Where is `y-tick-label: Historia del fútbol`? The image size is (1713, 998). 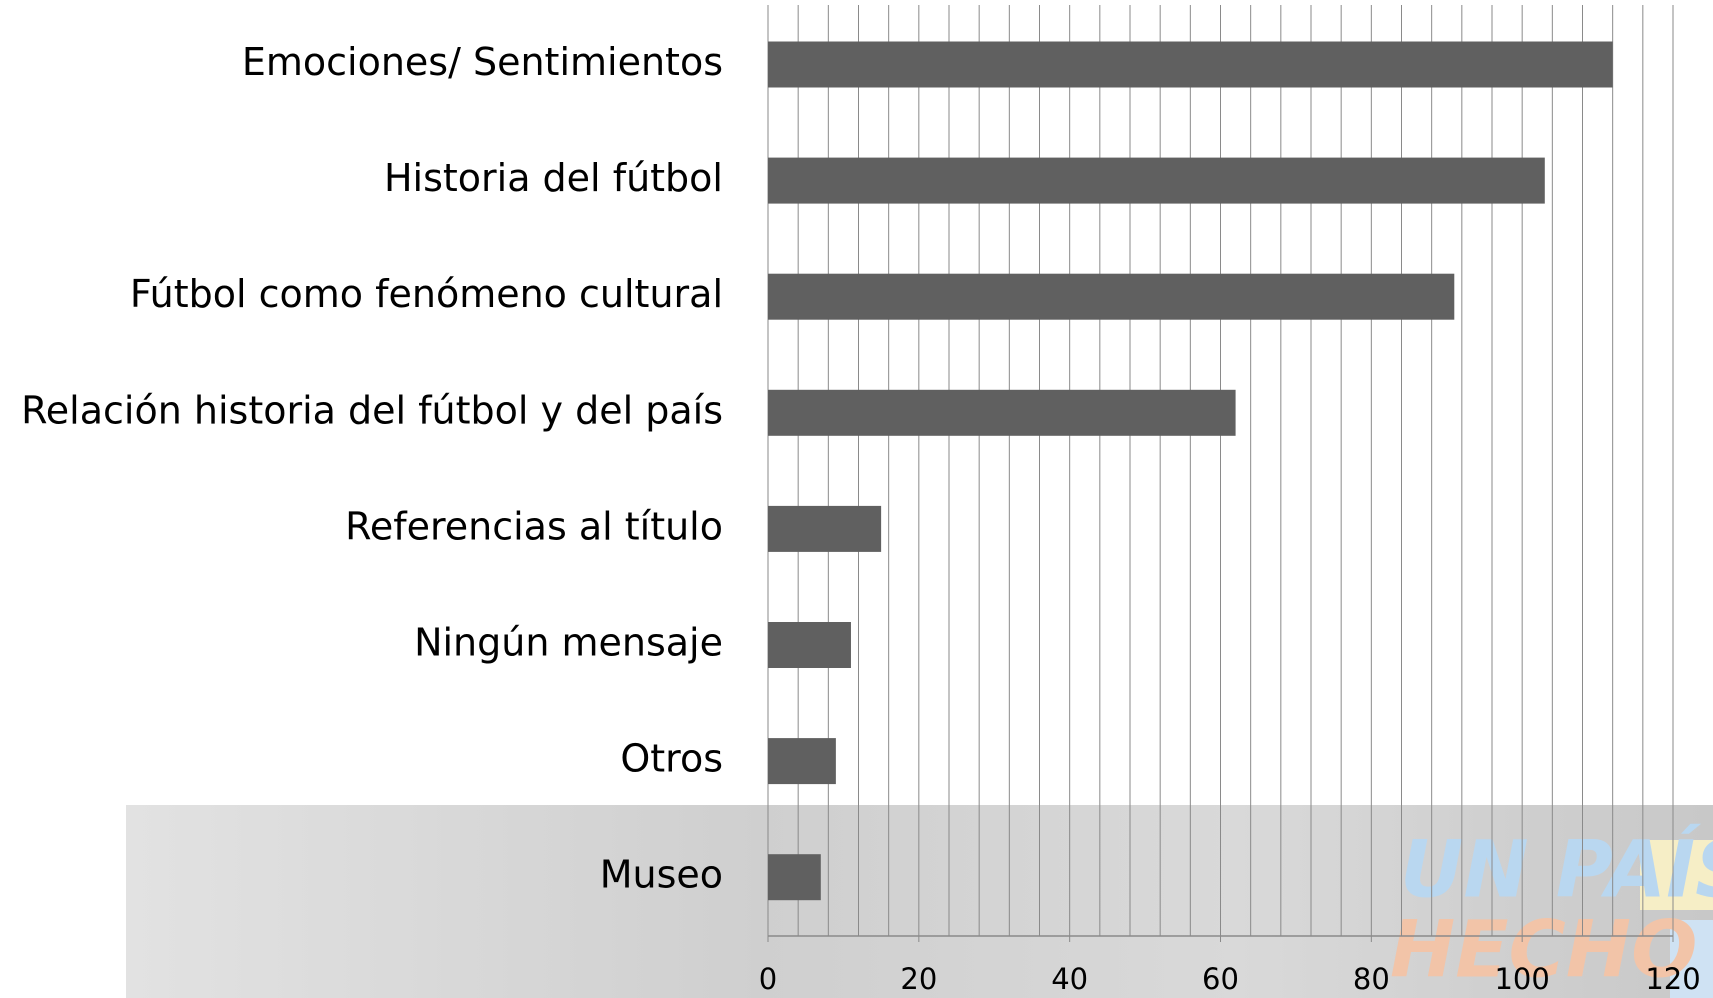
y-tick-label: Historia del fútbol is located at coordinates (553, 178).